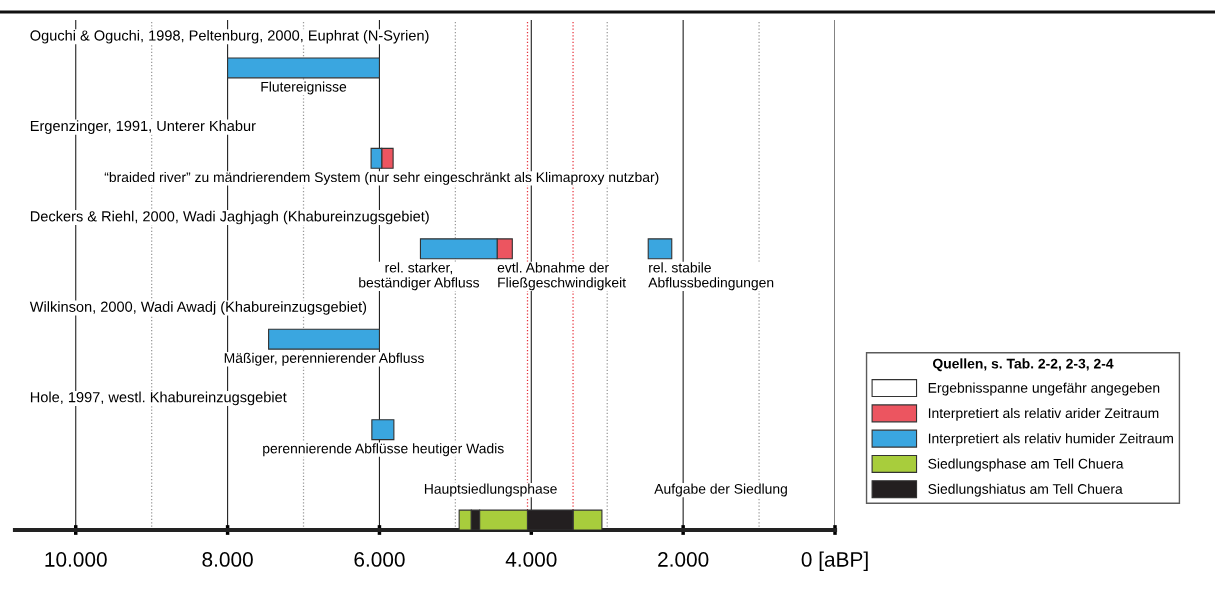 The width and height of the screenshot is (1215, 597). I want to click on annotation: Hauptsiedlungsphase, so click(490, 490).